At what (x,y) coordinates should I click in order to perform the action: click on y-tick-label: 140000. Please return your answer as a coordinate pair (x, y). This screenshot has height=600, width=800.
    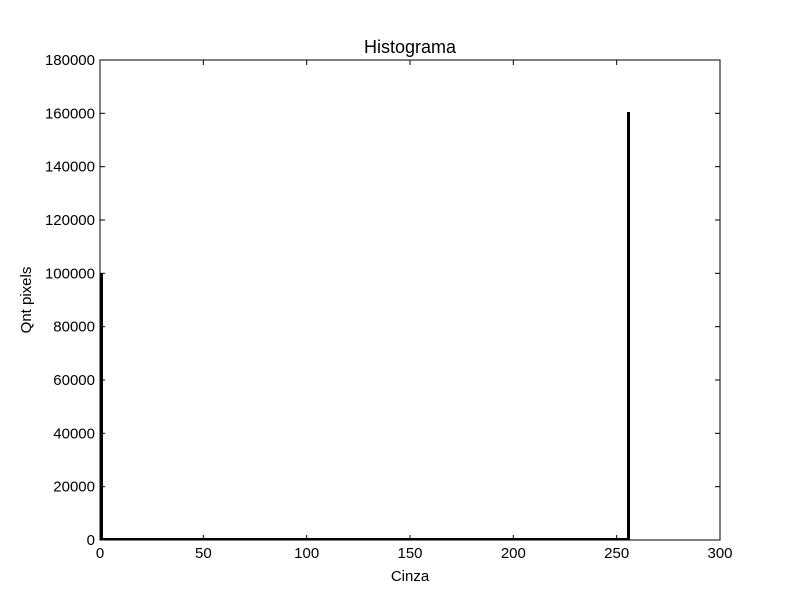
    Looking at the image, I should click on (70, 167).